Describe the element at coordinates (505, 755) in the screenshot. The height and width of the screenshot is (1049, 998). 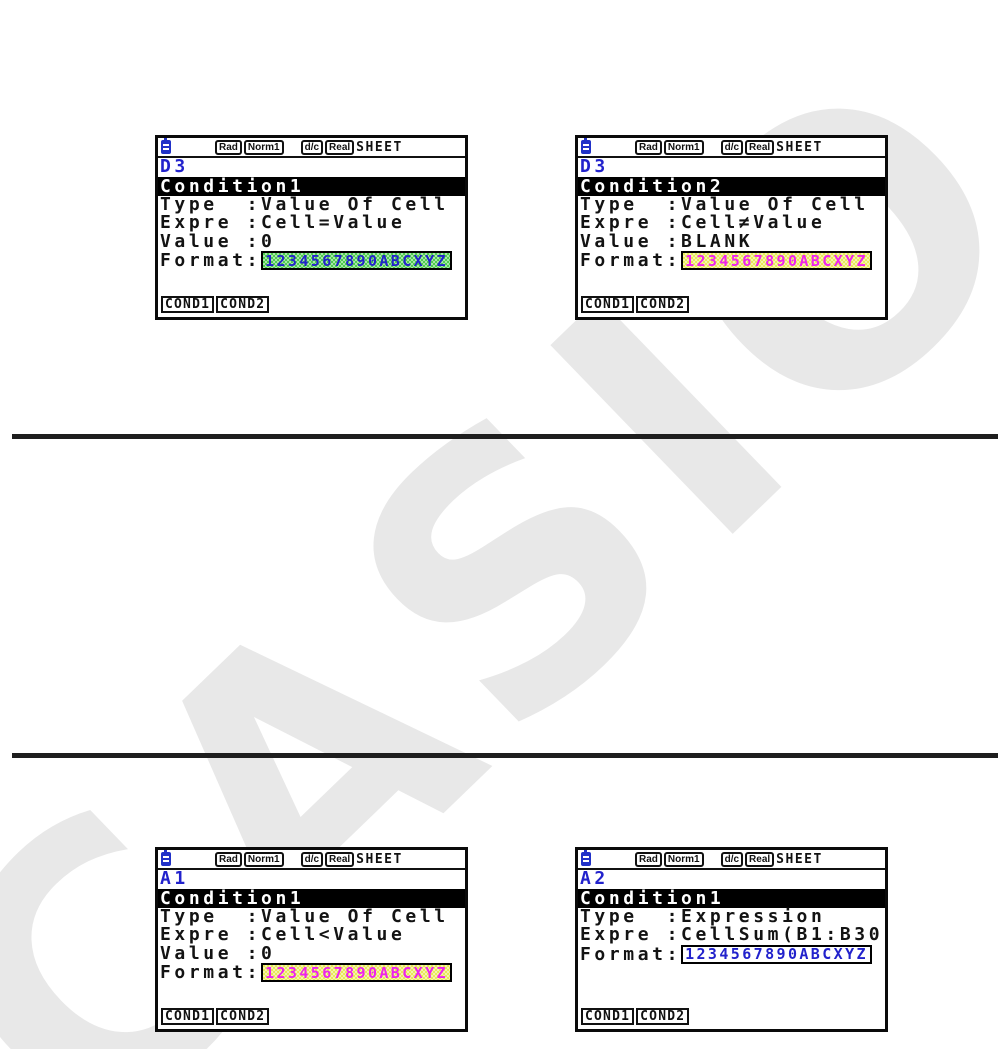
I see `separator-rule-bottom` at that location.